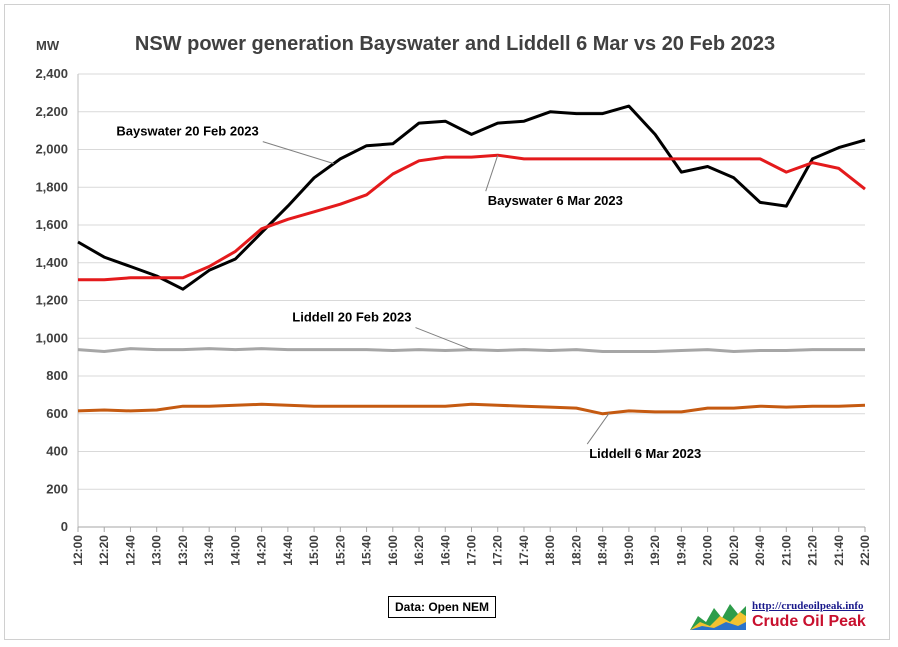 The height and width of the screenshot is (647, 898). Describe the element at coordinates (367, 550) in the screenshot. I see `x-tick-label: 15:40` at that location.